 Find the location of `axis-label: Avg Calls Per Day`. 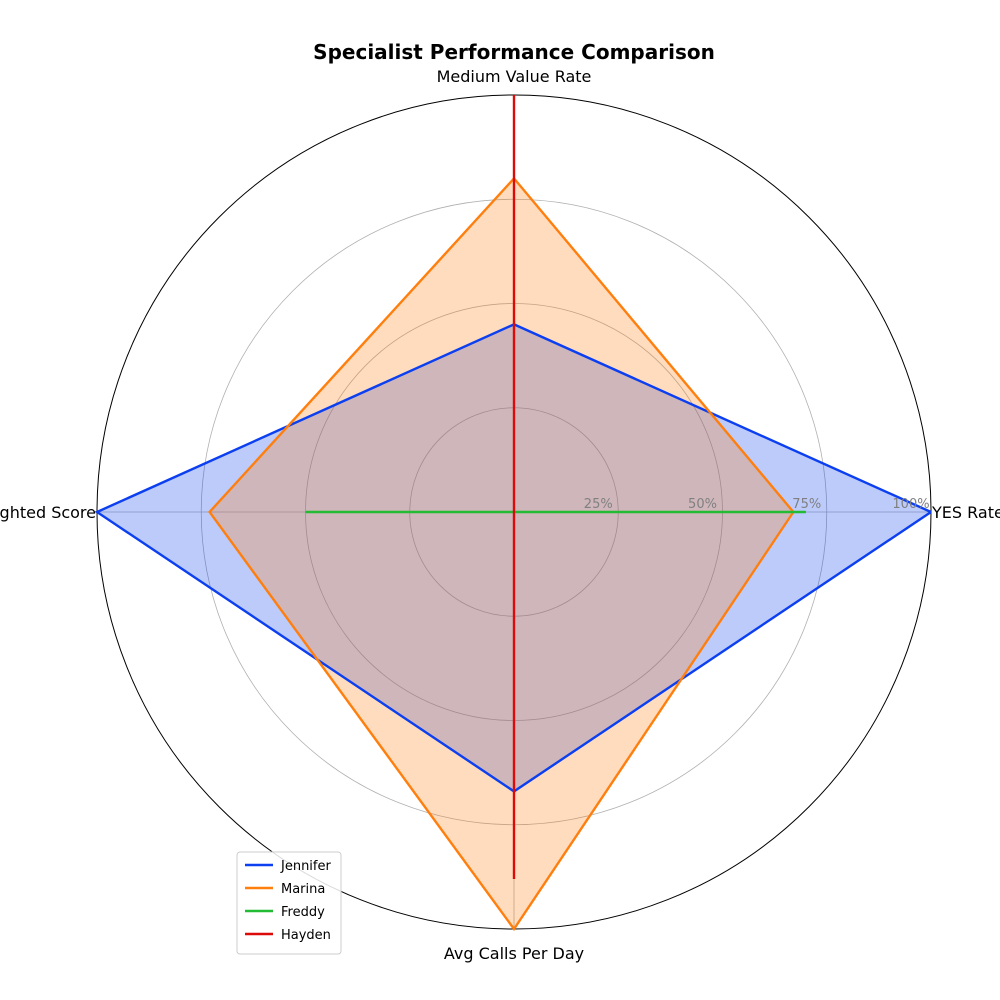

axis-label: Avg Calls Per Day is located at coordinates (514, 953).